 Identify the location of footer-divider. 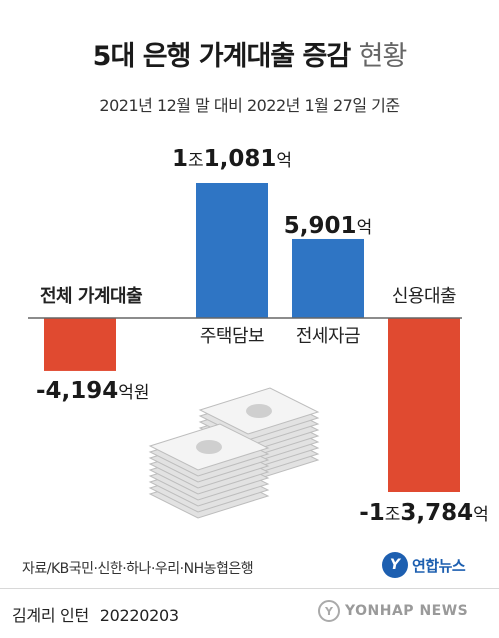
(249, 588).